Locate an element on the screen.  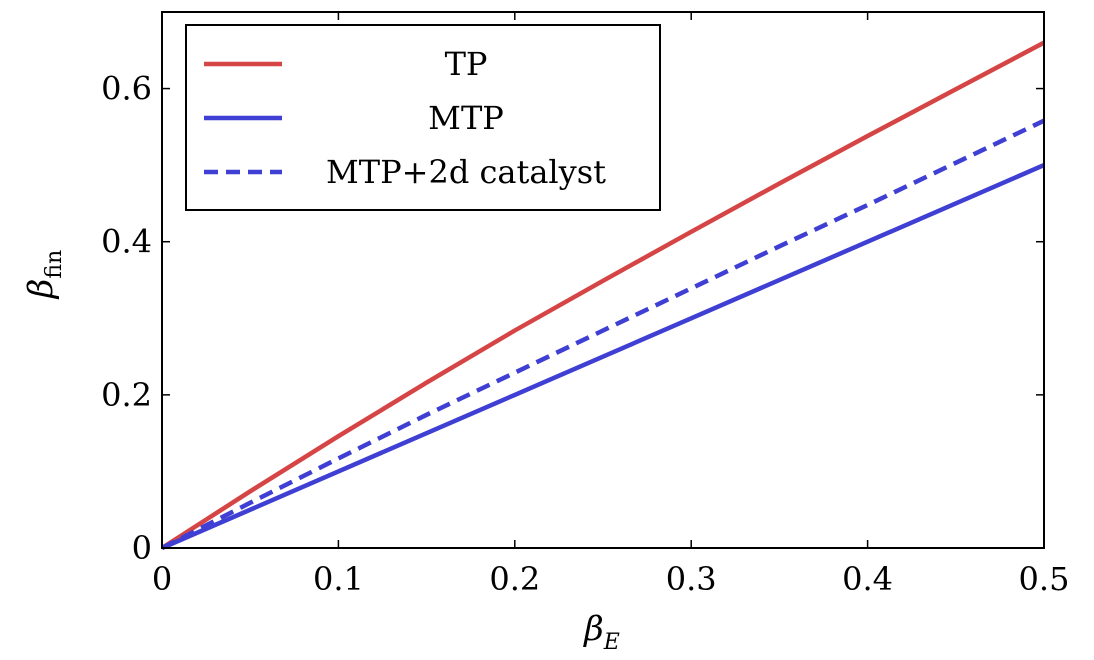
y-tick-label: 0 is located at coordinates (142, 548).